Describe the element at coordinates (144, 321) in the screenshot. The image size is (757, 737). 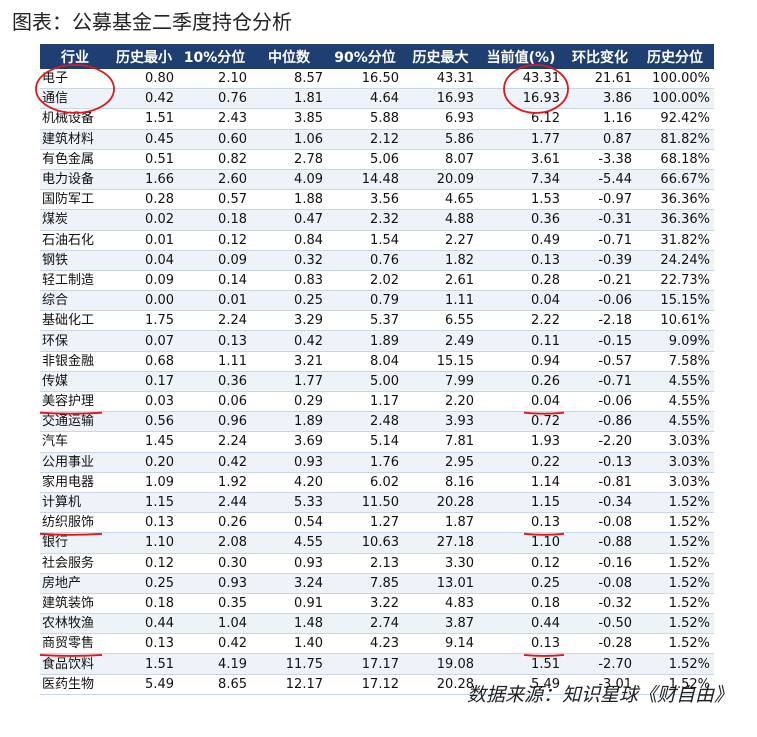
I see `value-cell: 1.75` at that location.